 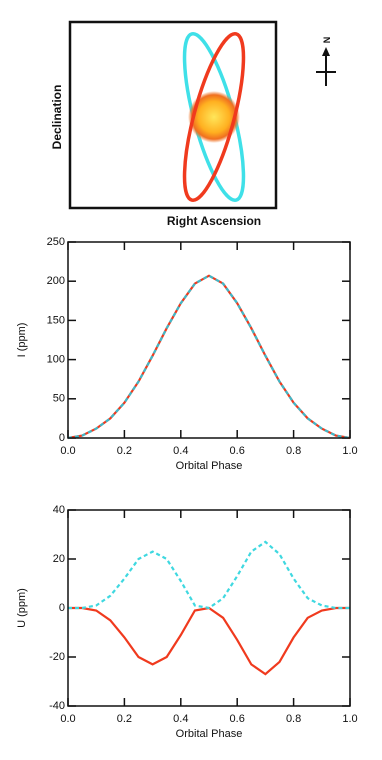 I want to click on orbit-frame, so click(x=173, y=115).